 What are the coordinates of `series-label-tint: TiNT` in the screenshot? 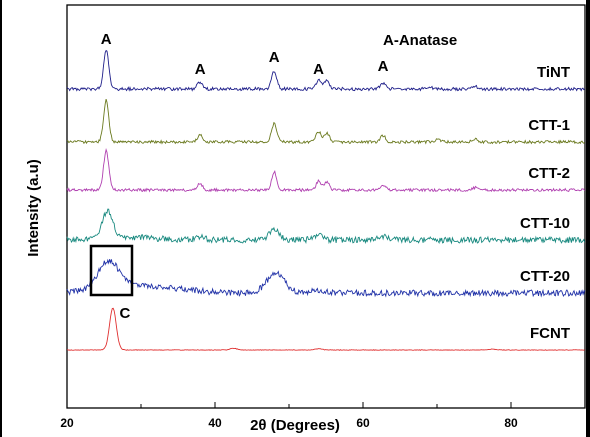 It's located at (553, 72).